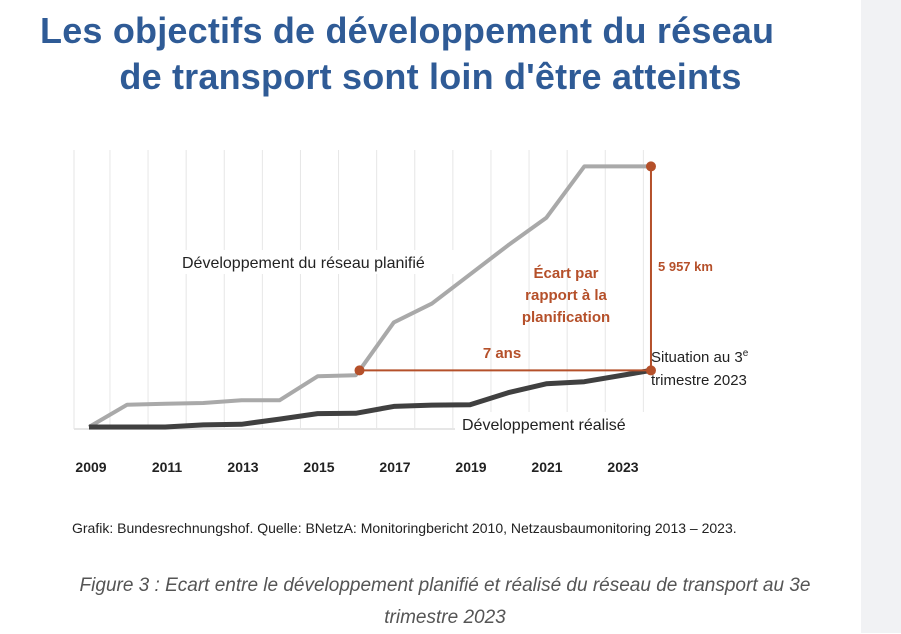 This screenshot has height=634, width=901. What do you see at coordinates (430, 76) in the screenshot?
I see `title-line-2: de transport sont loin d'être atteints` at bounding box center [430, 76].